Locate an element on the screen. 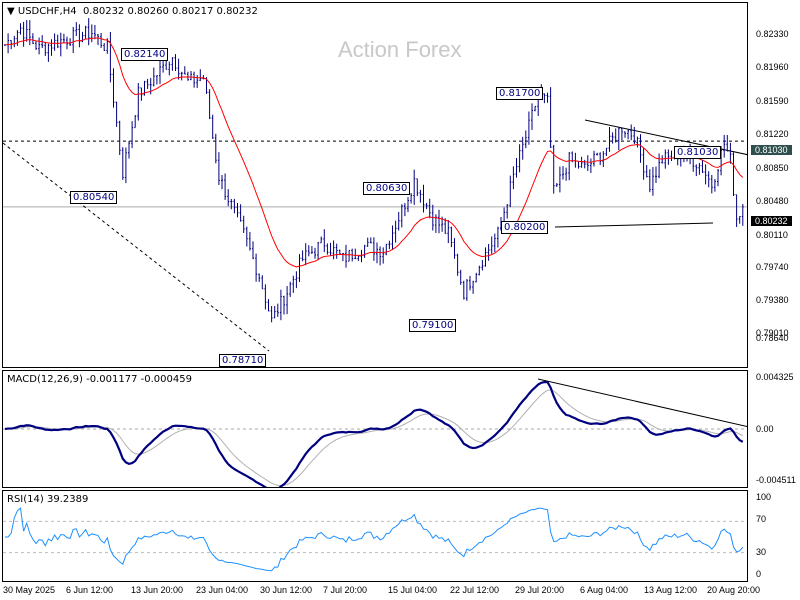 The image size is (800, 600). label-resistance: 0.81030 is located at coordinates (698, 152).